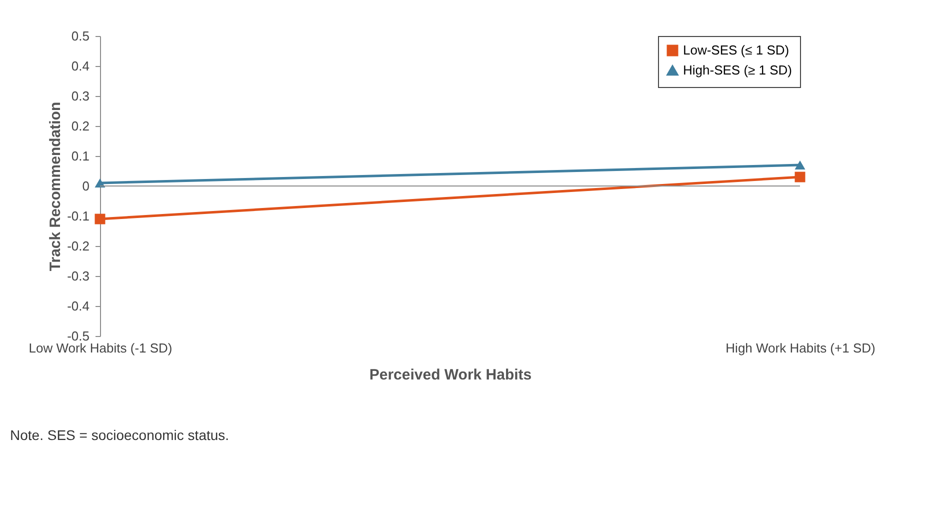 The image size is (942, 520). Describe the element at coordinates (86, 186) in the screenshot. I see `y-tick-label: 0` at that location.